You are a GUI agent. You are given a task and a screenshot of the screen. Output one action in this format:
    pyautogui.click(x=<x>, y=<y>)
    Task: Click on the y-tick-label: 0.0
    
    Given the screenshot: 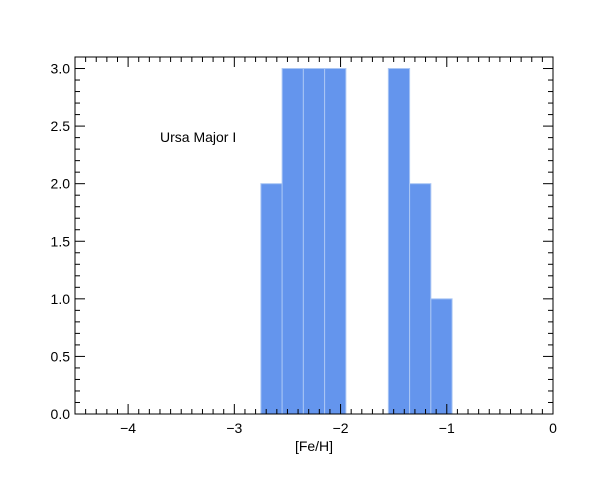 What is the action you would take?
    pyautogui.click(x=61, y=414)
    